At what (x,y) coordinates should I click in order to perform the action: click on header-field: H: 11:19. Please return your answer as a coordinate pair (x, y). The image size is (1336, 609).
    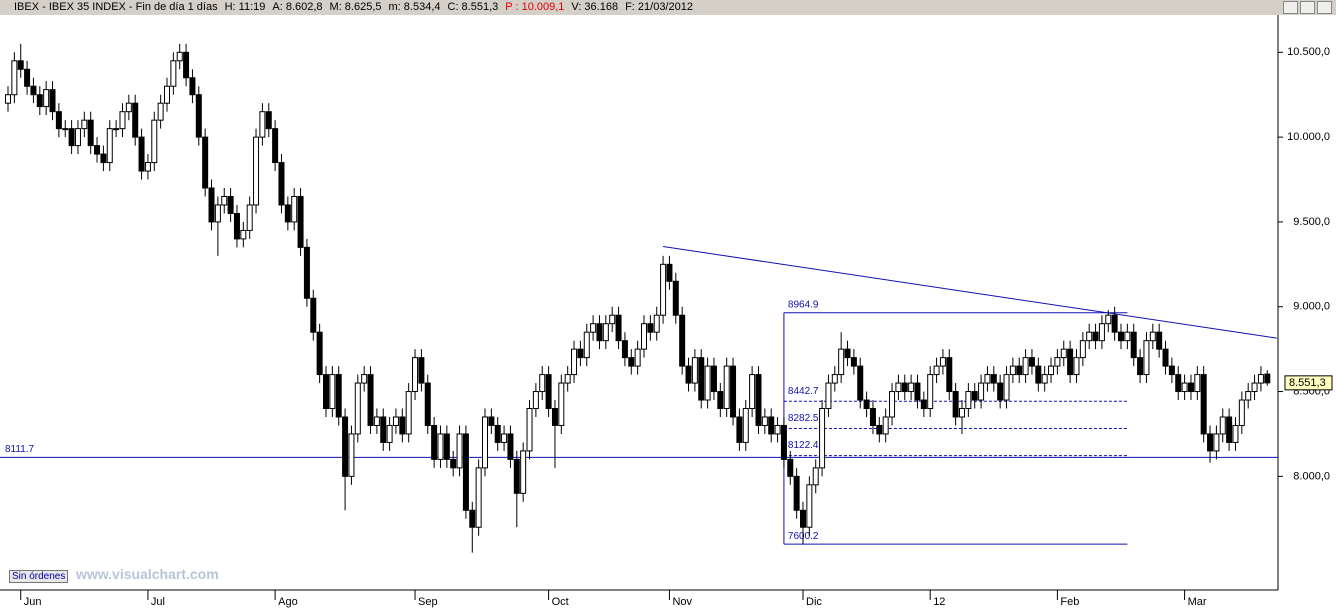
    Looking at the image, I should click on (245, 7).